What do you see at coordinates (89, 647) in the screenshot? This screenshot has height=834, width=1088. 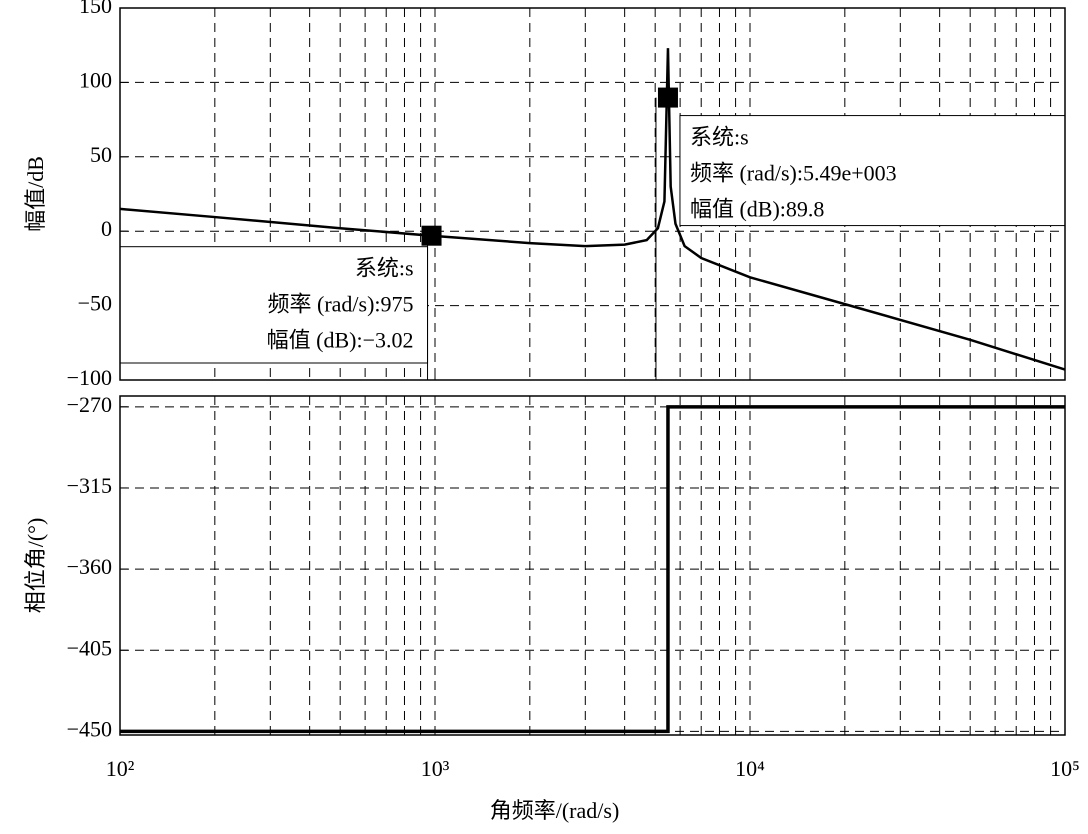 I see `y-tick-label: −405` at bounding box center [89, 647].